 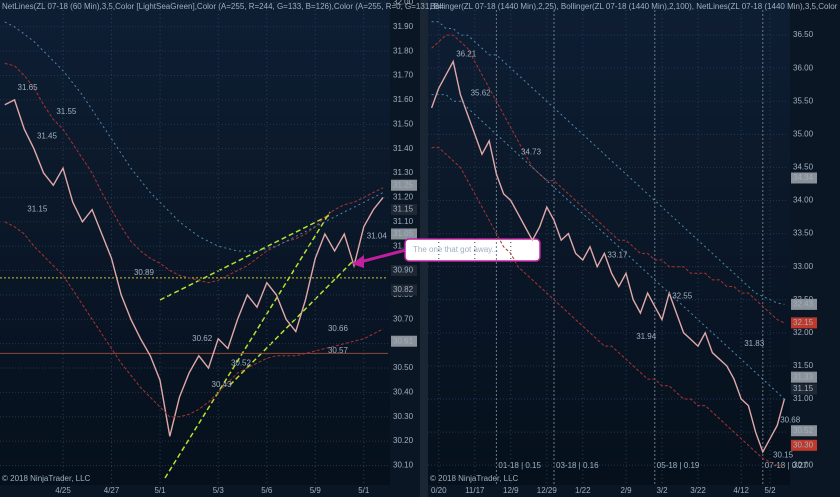 What do you see at coordinates (439, 490) in the screenshot?
I see `x-tick-label: 0/20` at bounding box center [439, 490].